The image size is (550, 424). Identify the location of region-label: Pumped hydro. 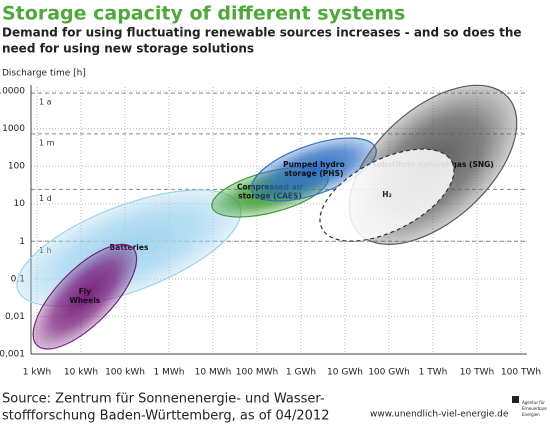
(314, 164).